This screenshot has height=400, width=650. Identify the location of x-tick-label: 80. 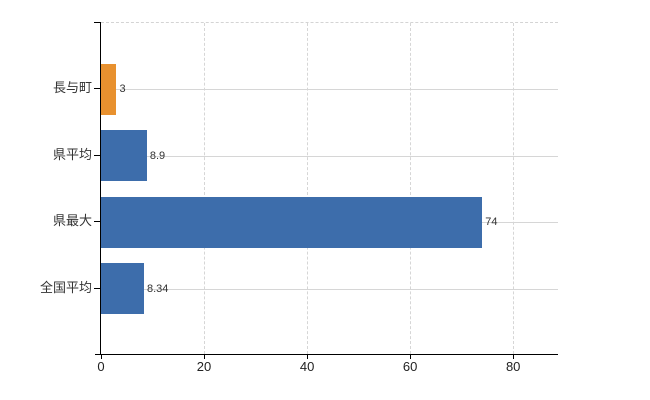
(513, 366).